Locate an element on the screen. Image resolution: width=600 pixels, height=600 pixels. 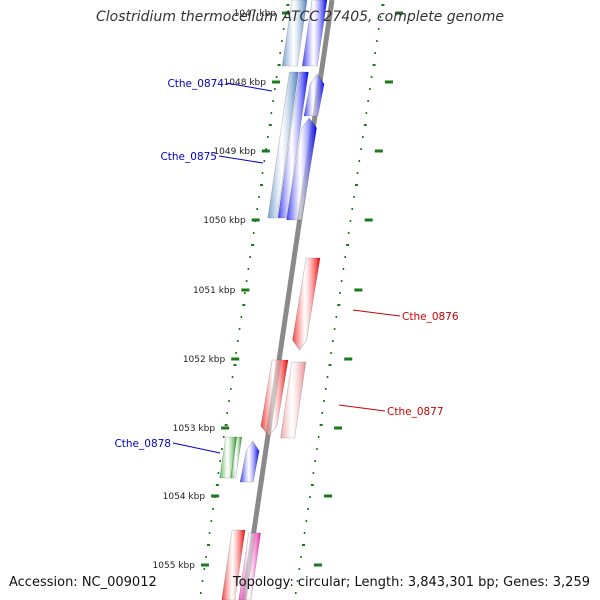
accession-text: Accession: NC_009012 is located at coordinates (83, 582).